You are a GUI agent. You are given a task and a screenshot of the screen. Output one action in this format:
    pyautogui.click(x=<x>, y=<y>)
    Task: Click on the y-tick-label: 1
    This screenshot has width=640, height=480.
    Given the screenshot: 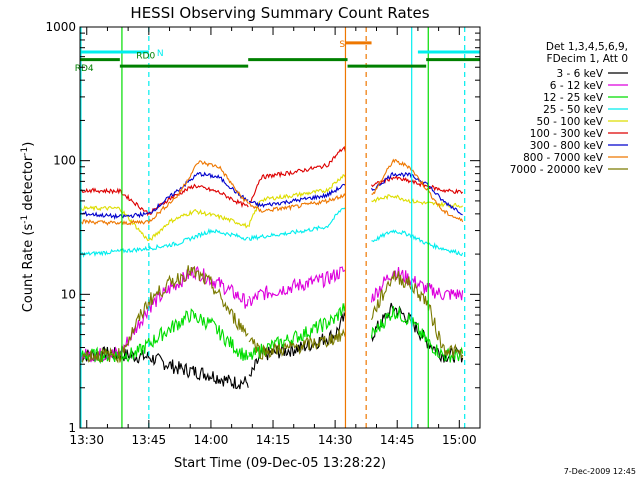 What is the action you would take?
    pyautogui.click(x=72, y=428)
    